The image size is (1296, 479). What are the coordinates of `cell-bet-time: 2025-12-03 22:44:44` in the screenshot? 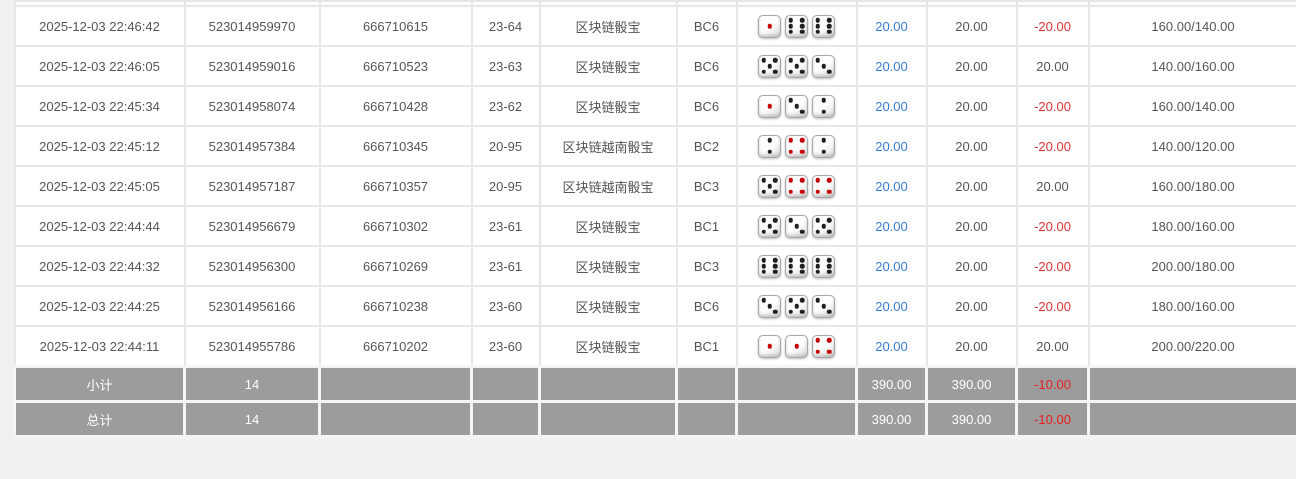 It's located at (99, 226).